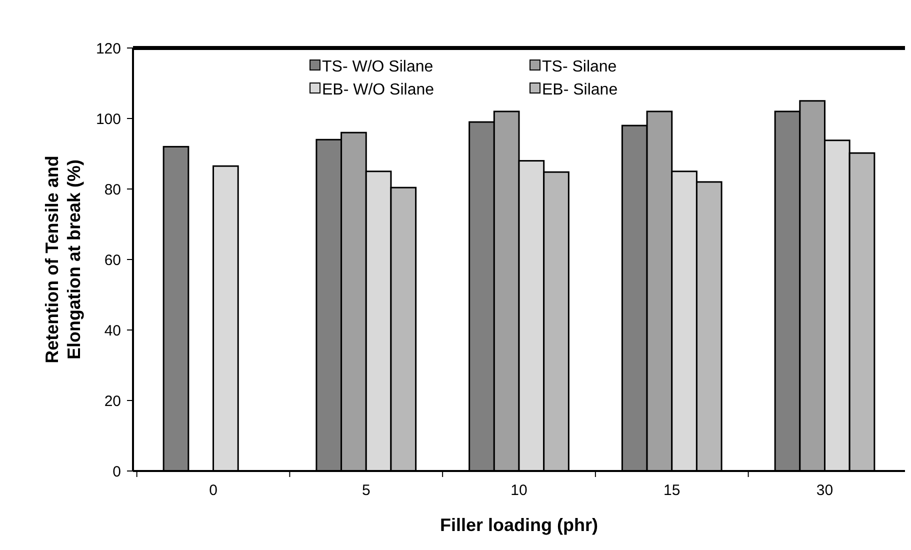 The image size is (911, 550). What do you see at coordinates (579, 67) in the screenshot?
I see `legend-label: TS- Silane` at bounding box center [579, 67].